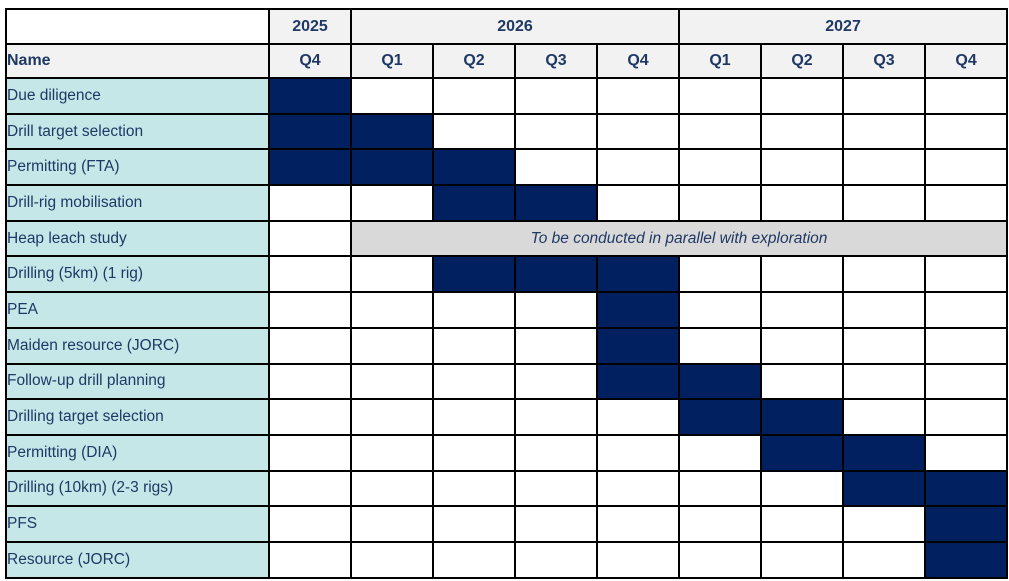 Image resolution: width=1009 pixels, height=581 pixels. I want to click on corner-cell, so click(137, 26).